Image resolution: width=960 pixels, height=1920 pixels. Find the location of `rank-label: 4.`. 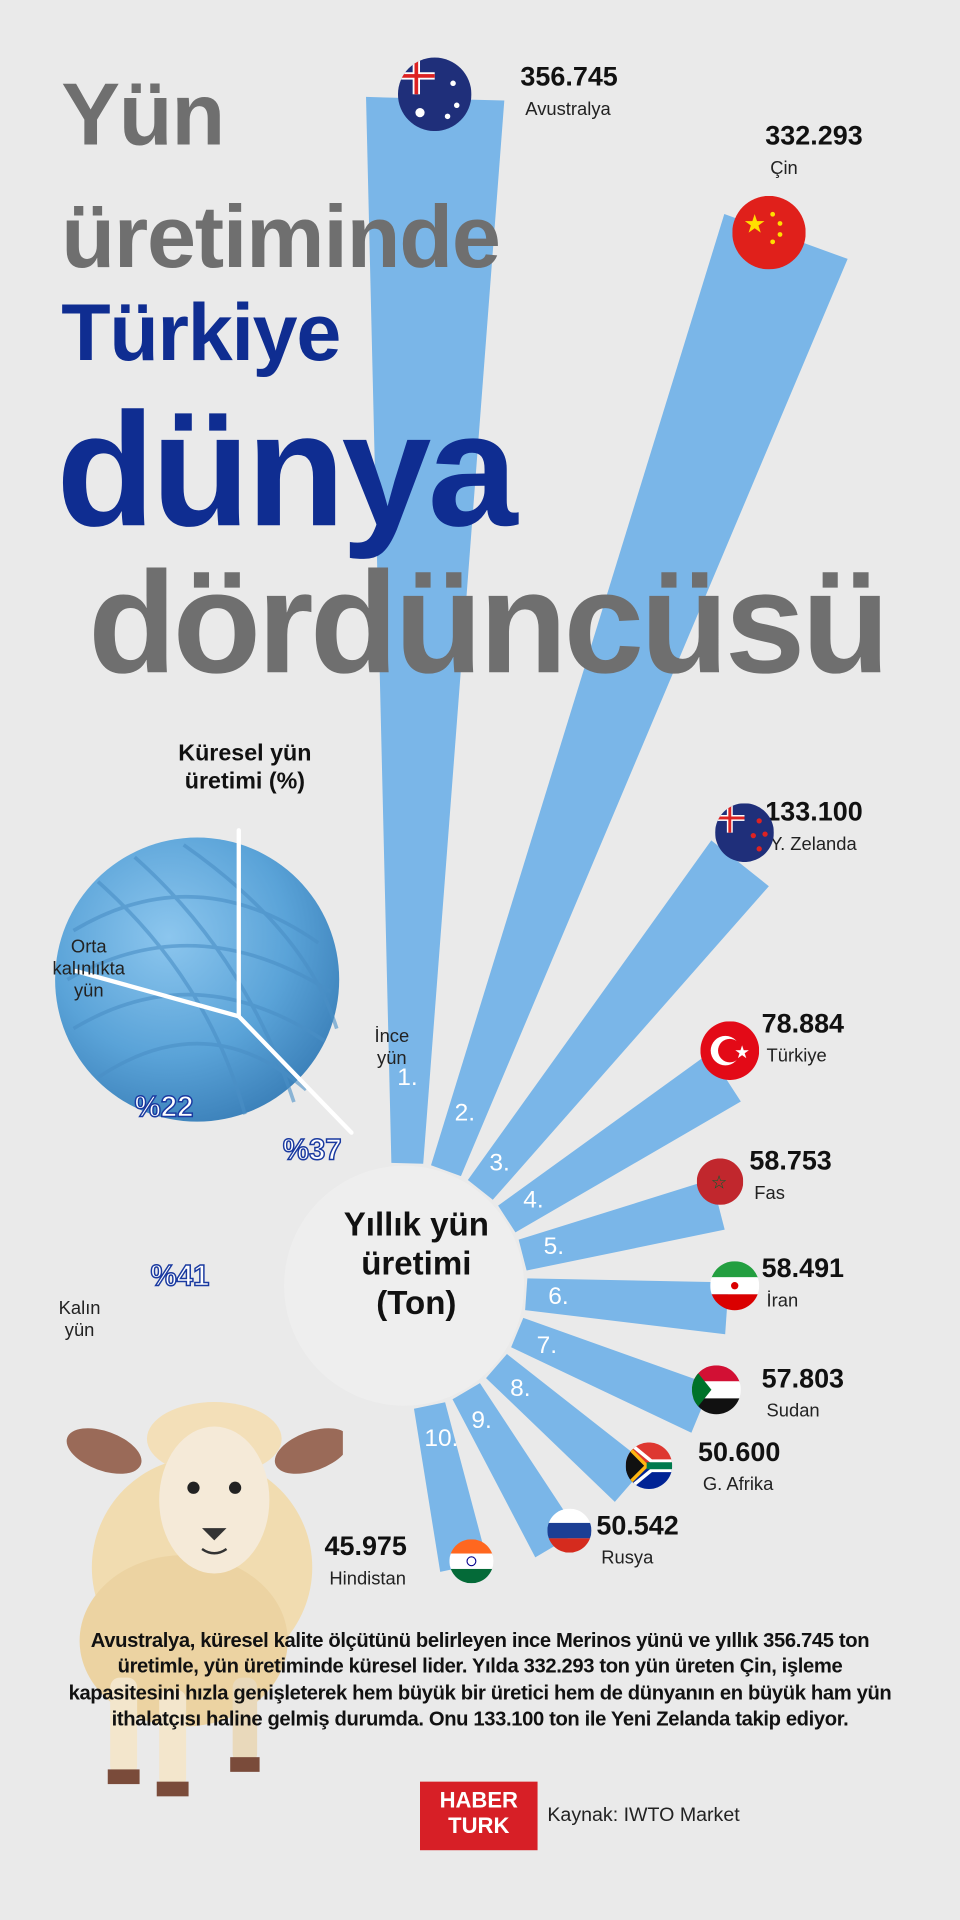

rank-label: 4. is located at coordinates (533, 1200).